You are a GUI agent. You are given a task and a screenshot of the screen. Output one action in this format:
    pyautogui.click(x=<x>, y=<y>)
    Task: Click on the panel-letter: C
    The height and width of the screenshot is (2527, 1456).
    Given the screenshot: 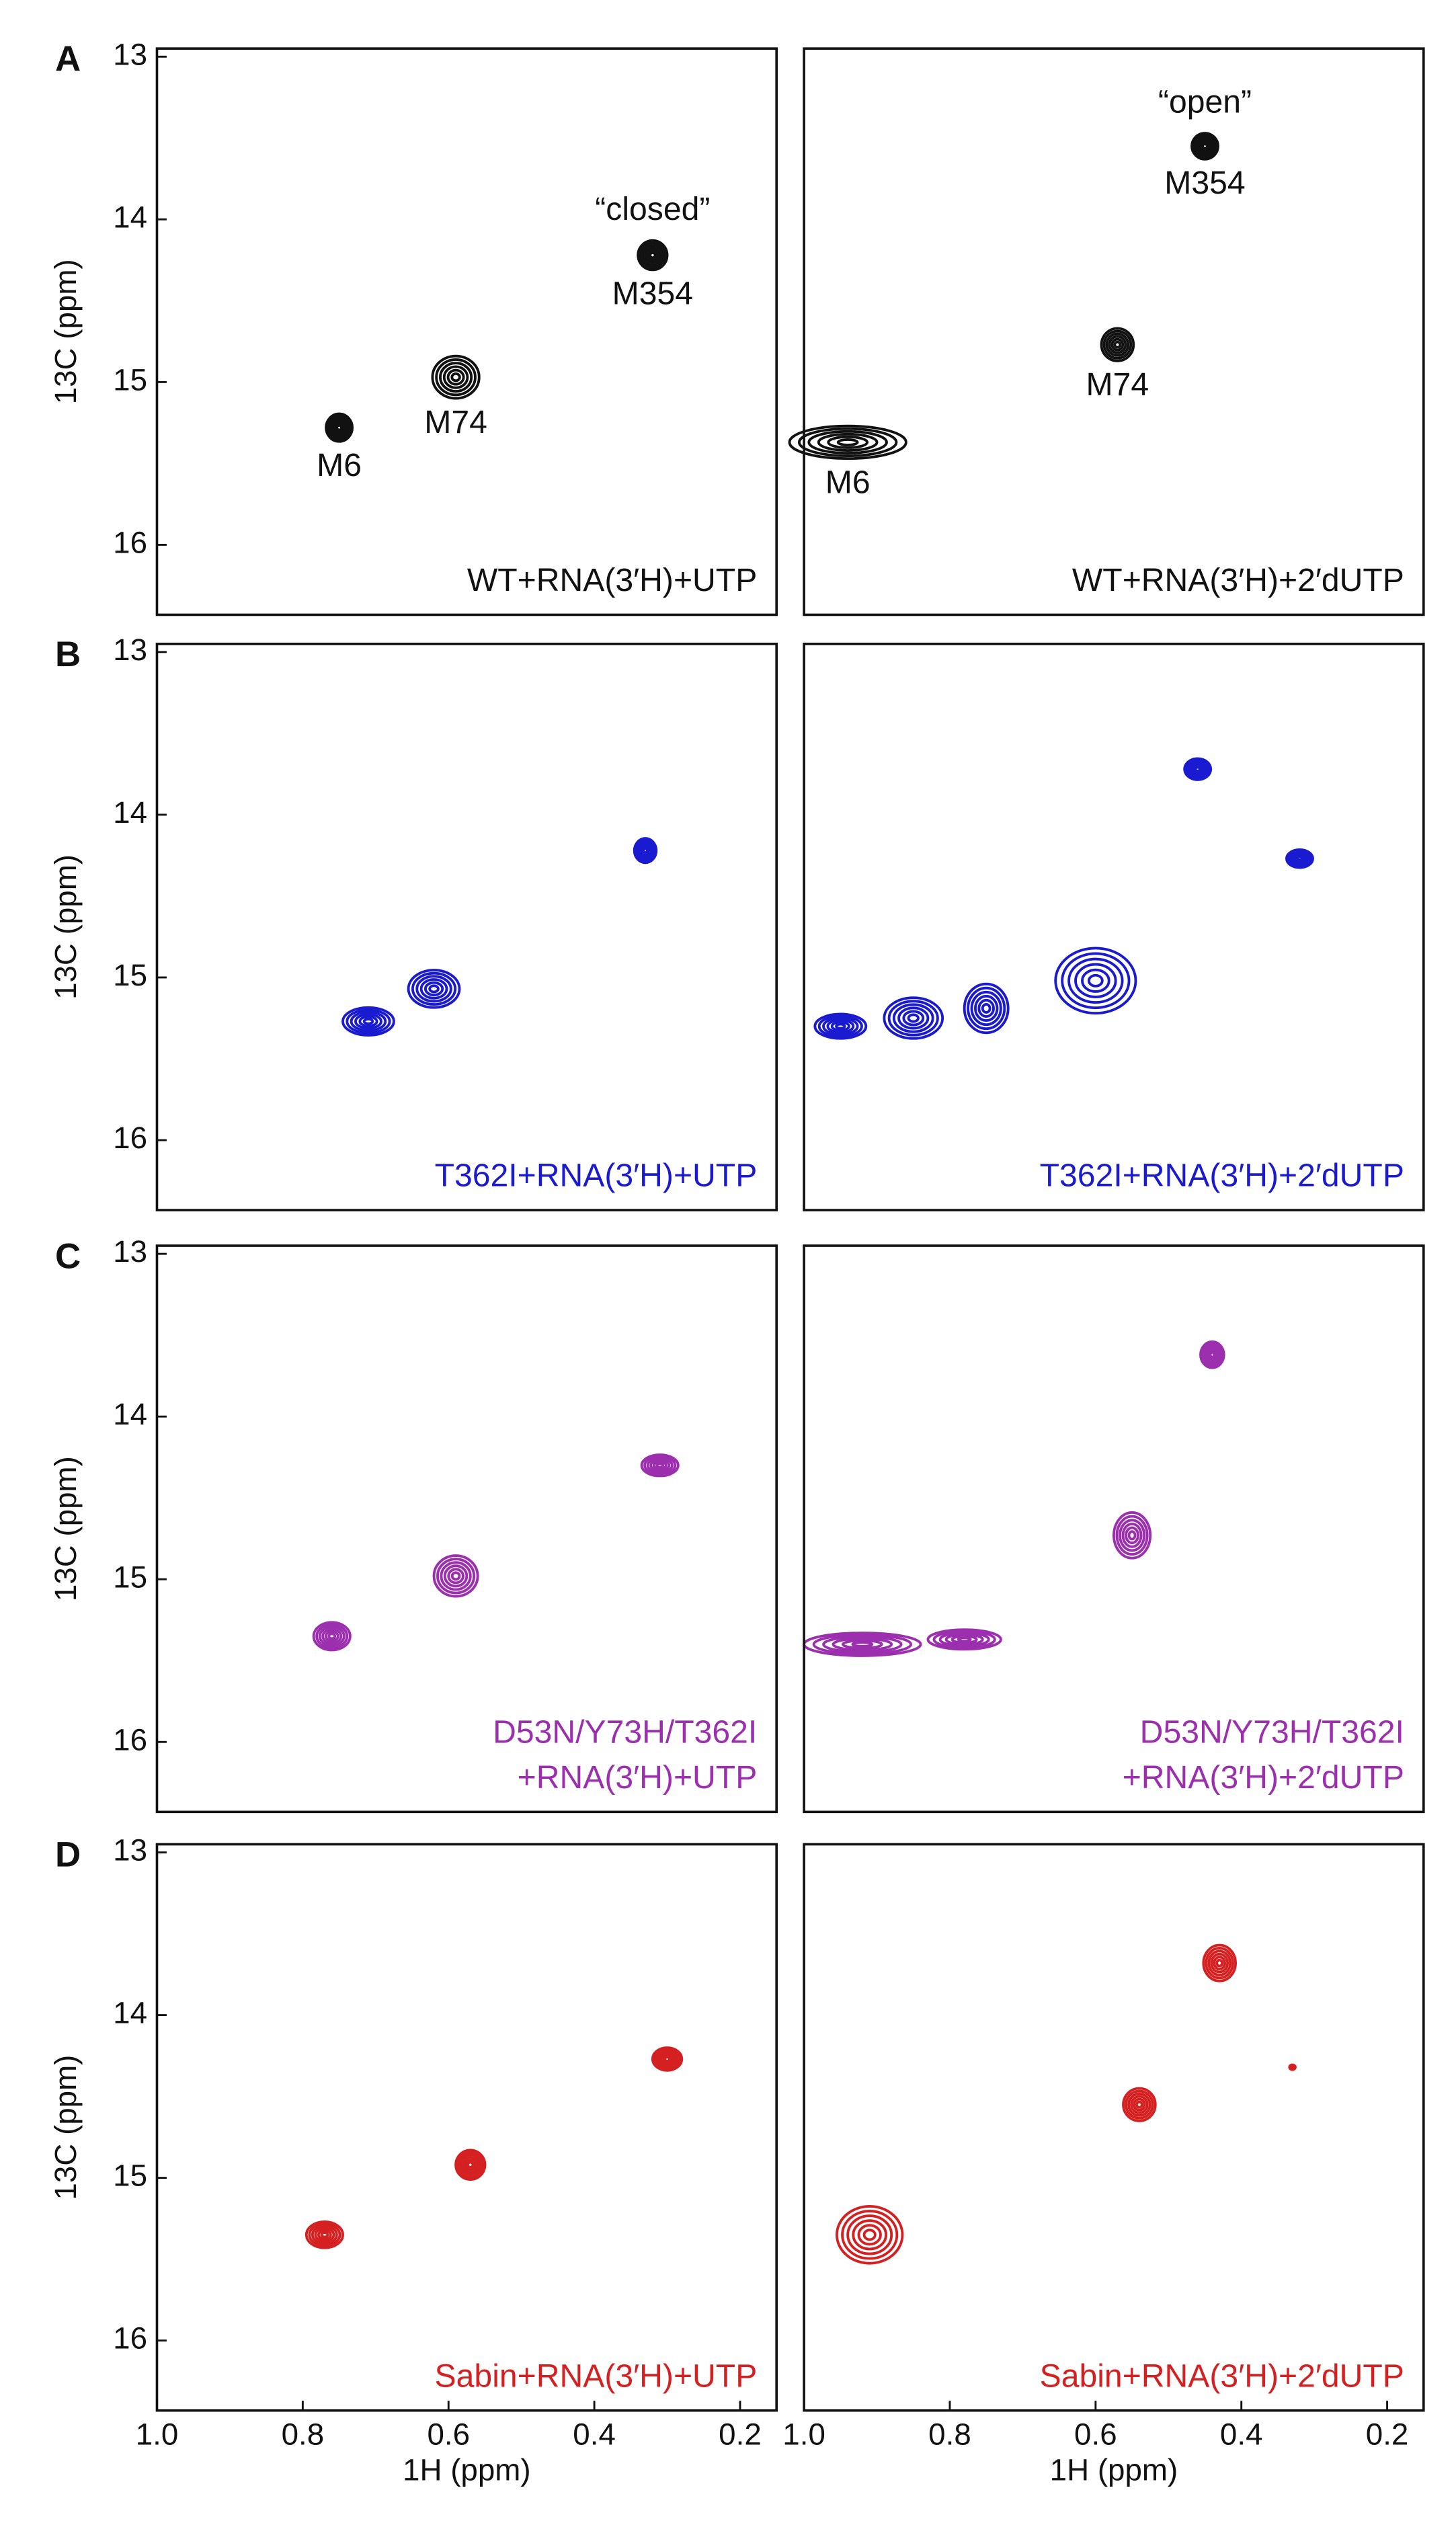 What is the action you would take?
    pyautogui.click(x=68, y=1256)
    